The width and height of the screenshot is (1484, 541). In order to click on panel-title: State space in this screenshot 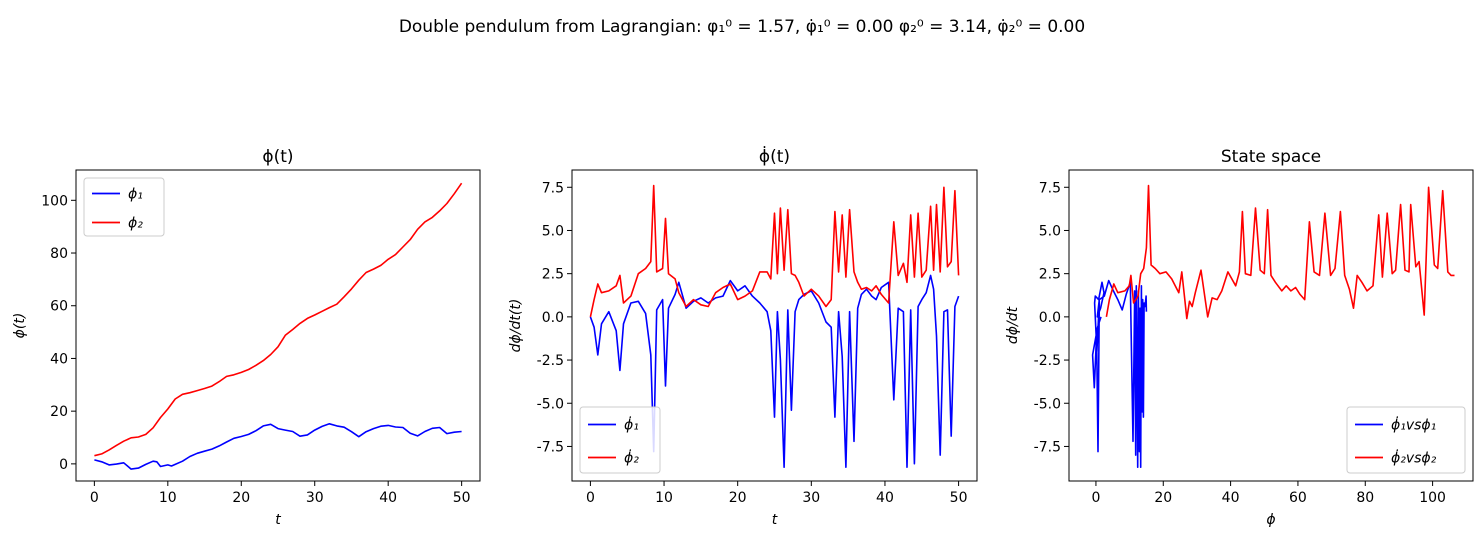, I will do `click(1271, 157)`.